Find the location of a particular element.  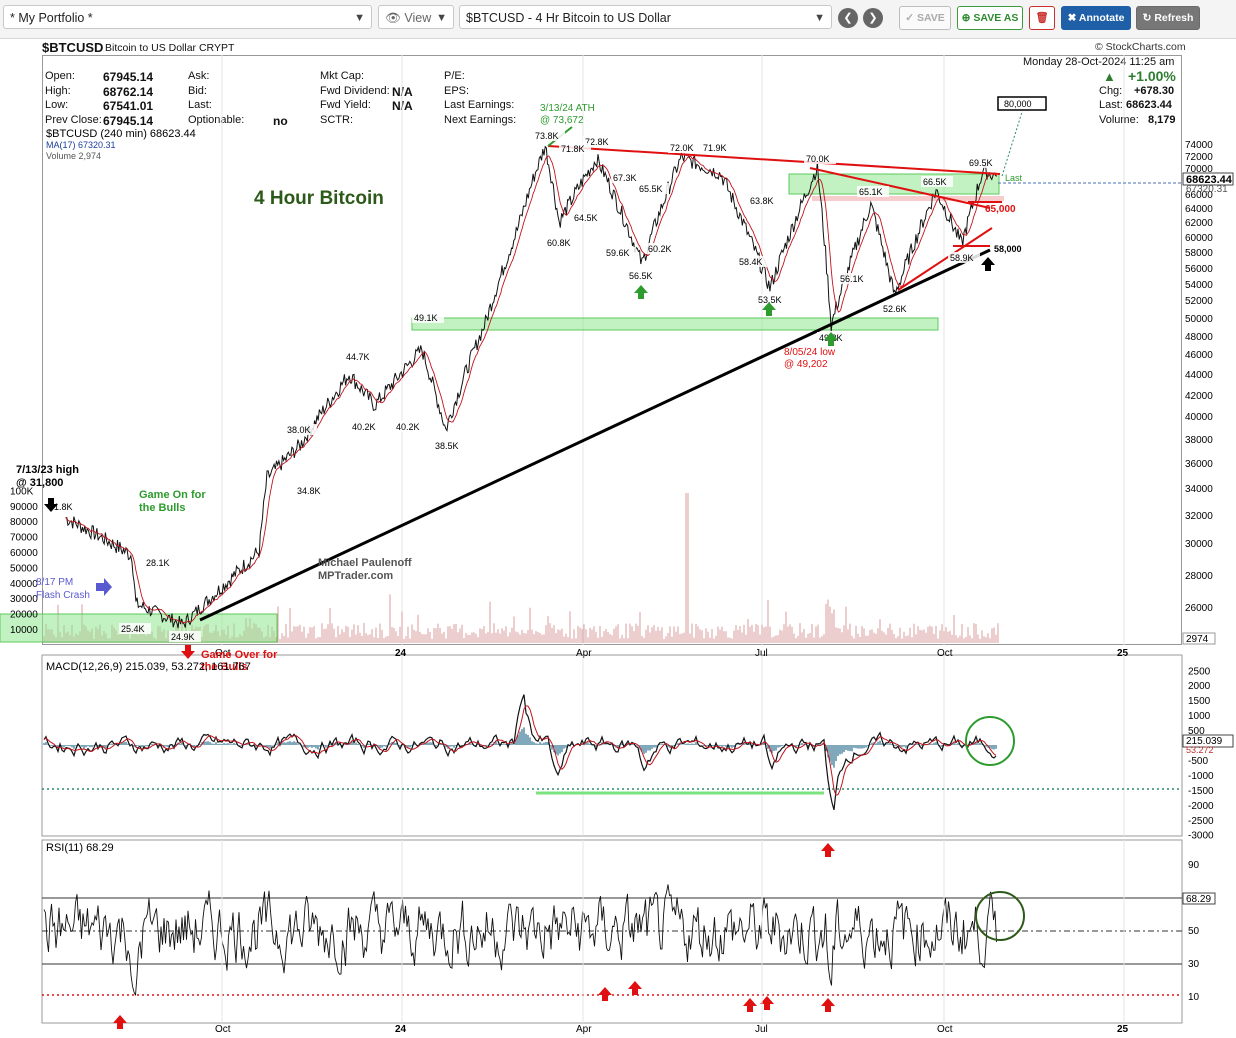

resistance-zone-68k is located at coordinates (894, 184).